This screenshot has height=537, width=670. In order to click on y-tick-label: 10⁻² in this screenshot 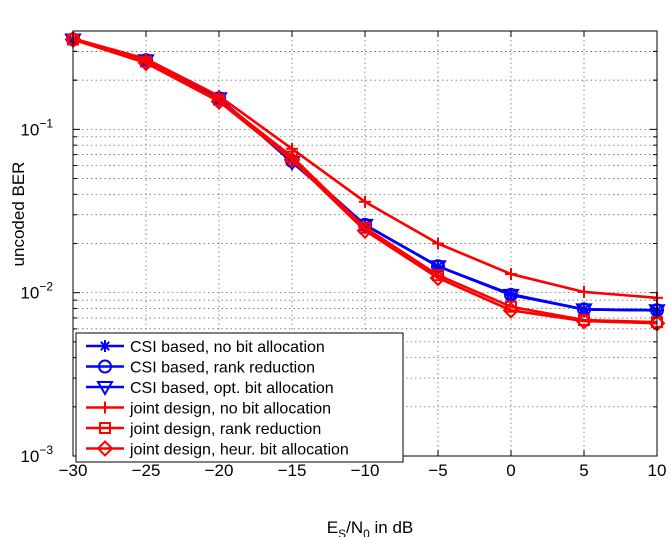, I will do `click(36, 291)`.